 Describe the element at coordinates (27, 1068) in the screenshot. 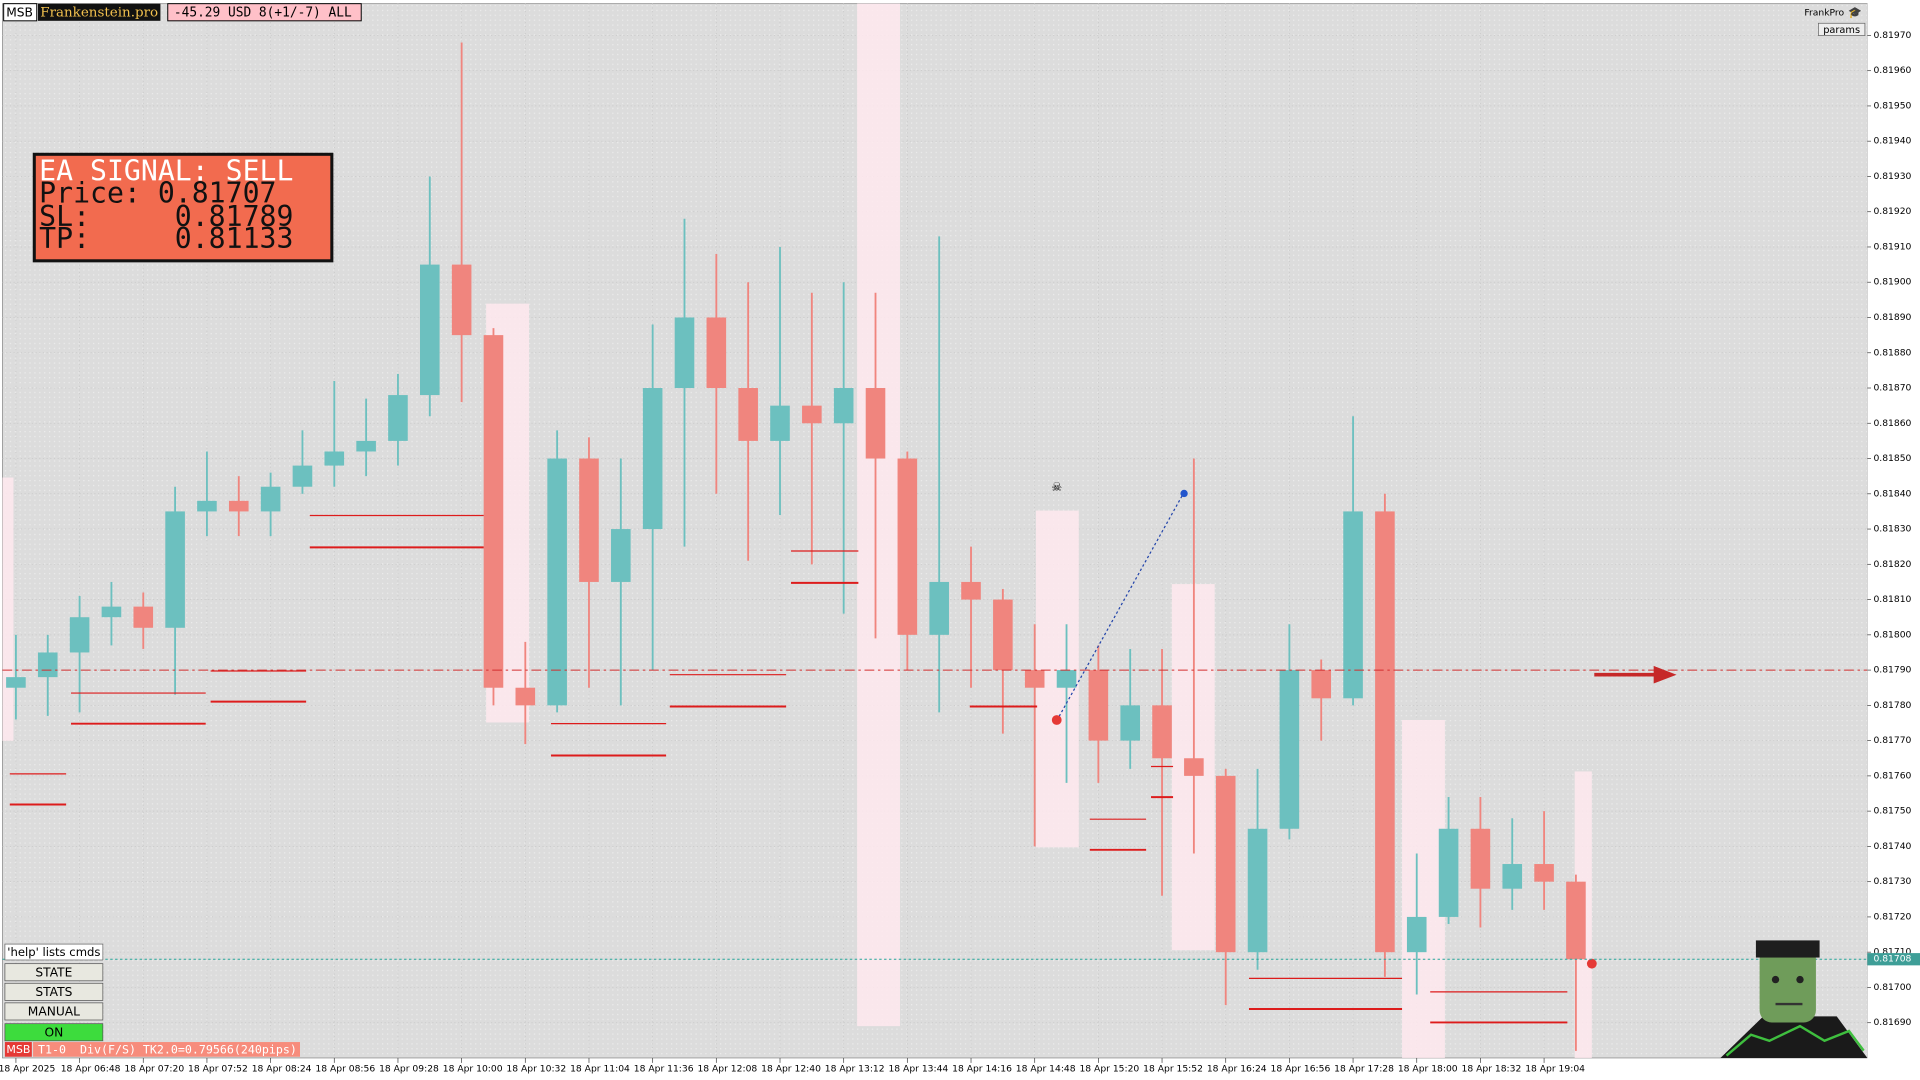

I see `x-tick-label: 18 Apr 2025` at that location.